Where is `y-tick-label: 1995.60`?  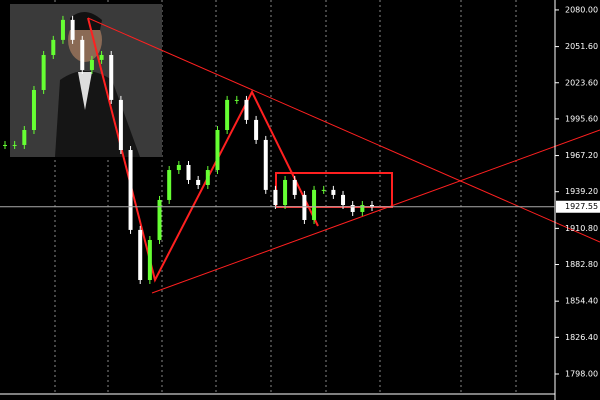
y-tick-label: 1995.60 is located at coordinates (581, 118).